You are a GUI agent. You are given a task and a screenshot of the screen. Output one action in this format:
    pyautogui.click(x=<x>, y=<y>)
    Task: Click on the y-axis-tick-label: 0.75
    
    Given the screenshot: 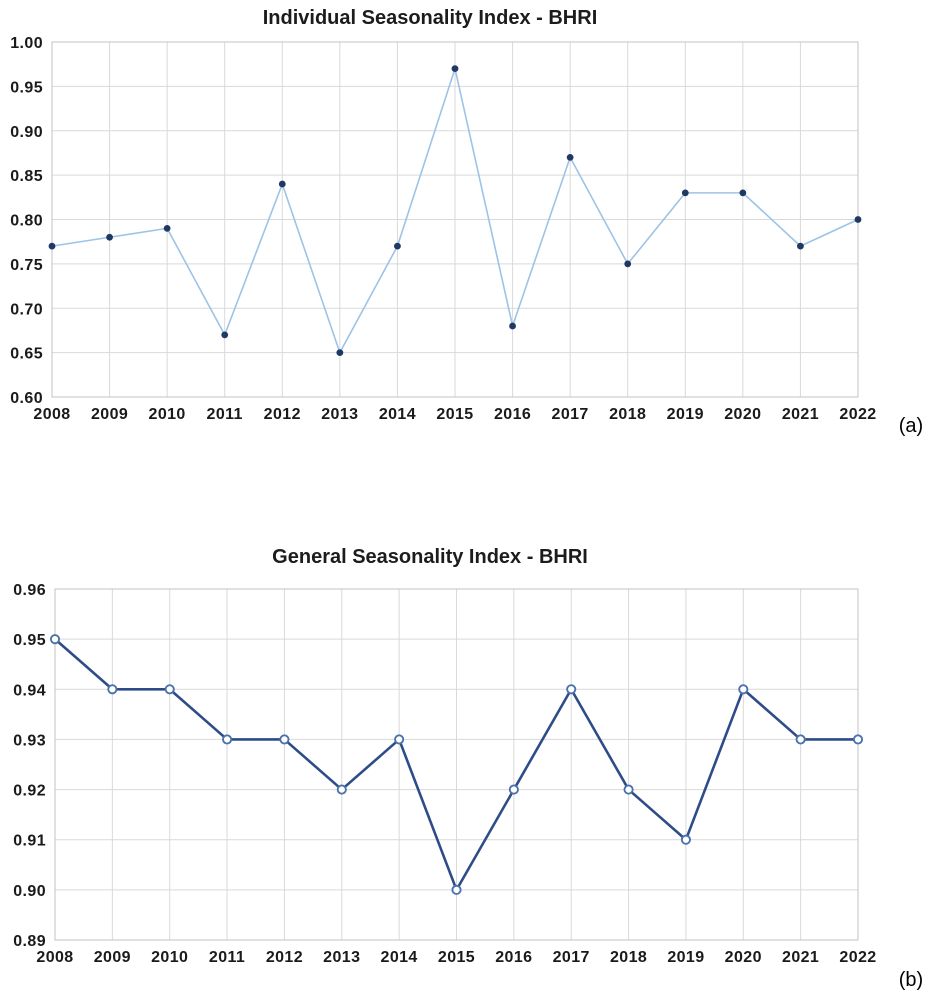 What is the action you would take?
    pyautogui.click(x=26, y=265)
    